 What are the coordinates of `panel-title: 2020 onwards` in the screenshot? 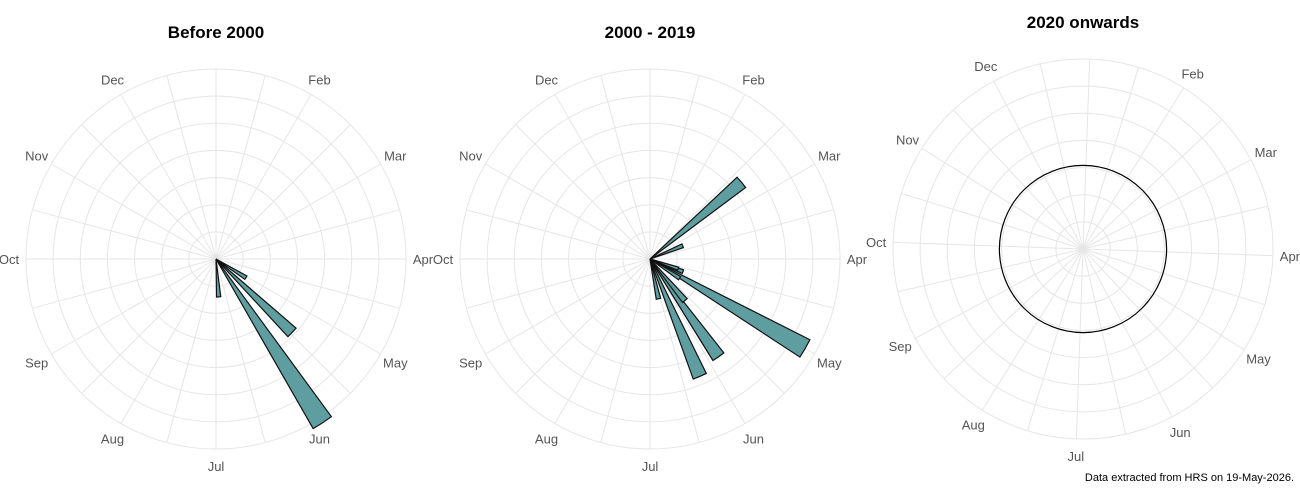 It's located at (1083, 22).